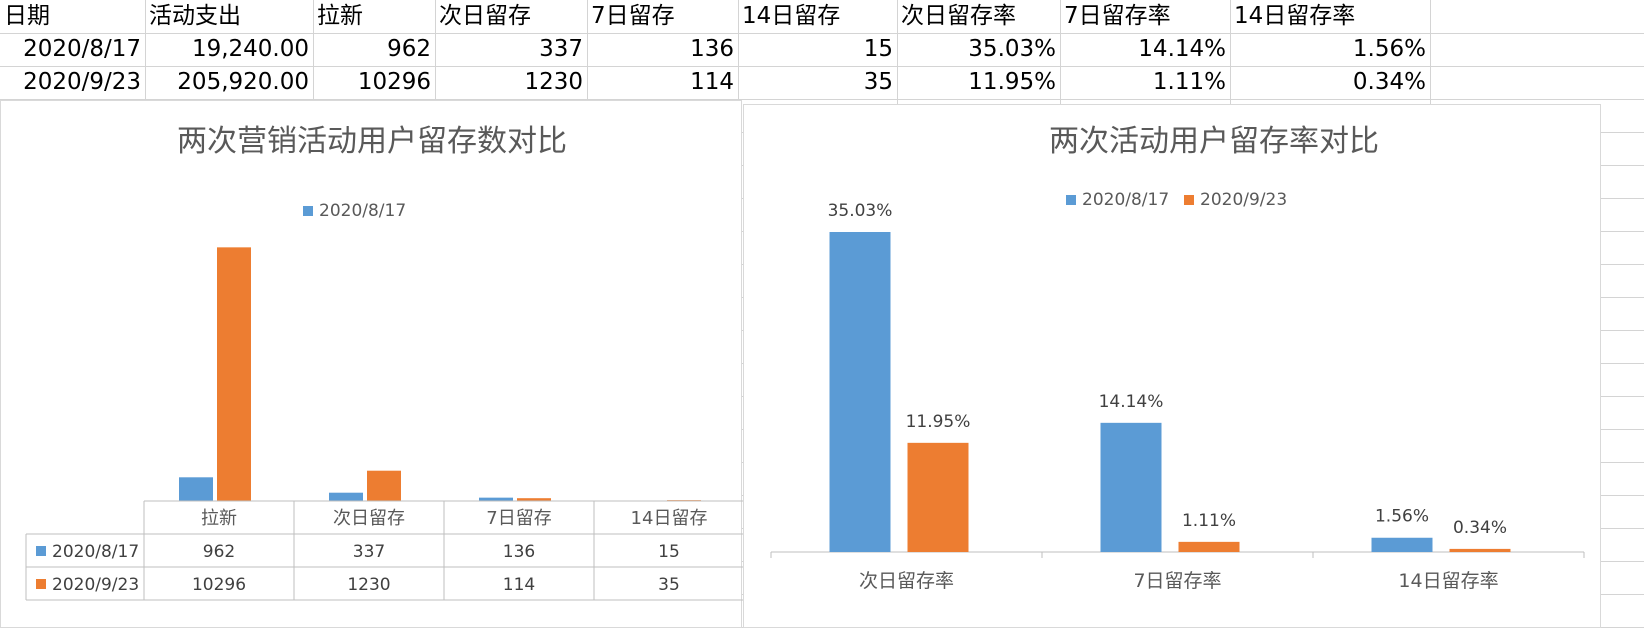 The height and width of the screenshot is (633, 1644). What do you see at coordinates (1131, 402) in the screenshot?
I see `data-label: 14.14%` at bounding box center [1131, 402].